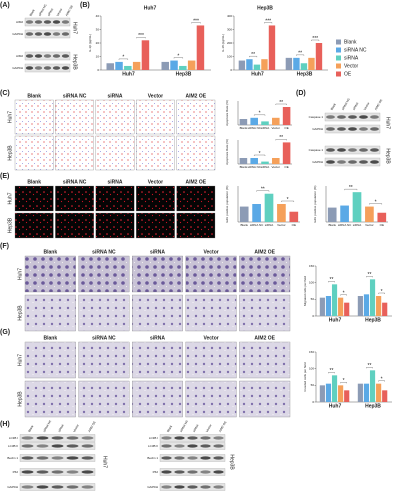 This screenshot has width=396, height=500. Describe the element at coordinates (184, 74) in the screenshot. I see `x-tick-label: Hep3B` at that location.